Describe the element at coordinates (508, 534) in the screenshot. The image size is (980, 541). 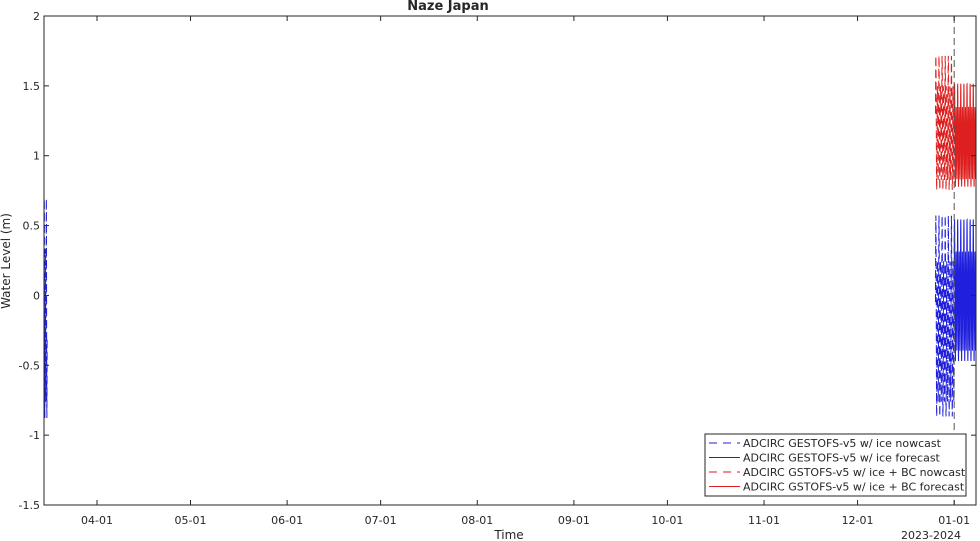
I see `x-axis-label: Time` at that location.